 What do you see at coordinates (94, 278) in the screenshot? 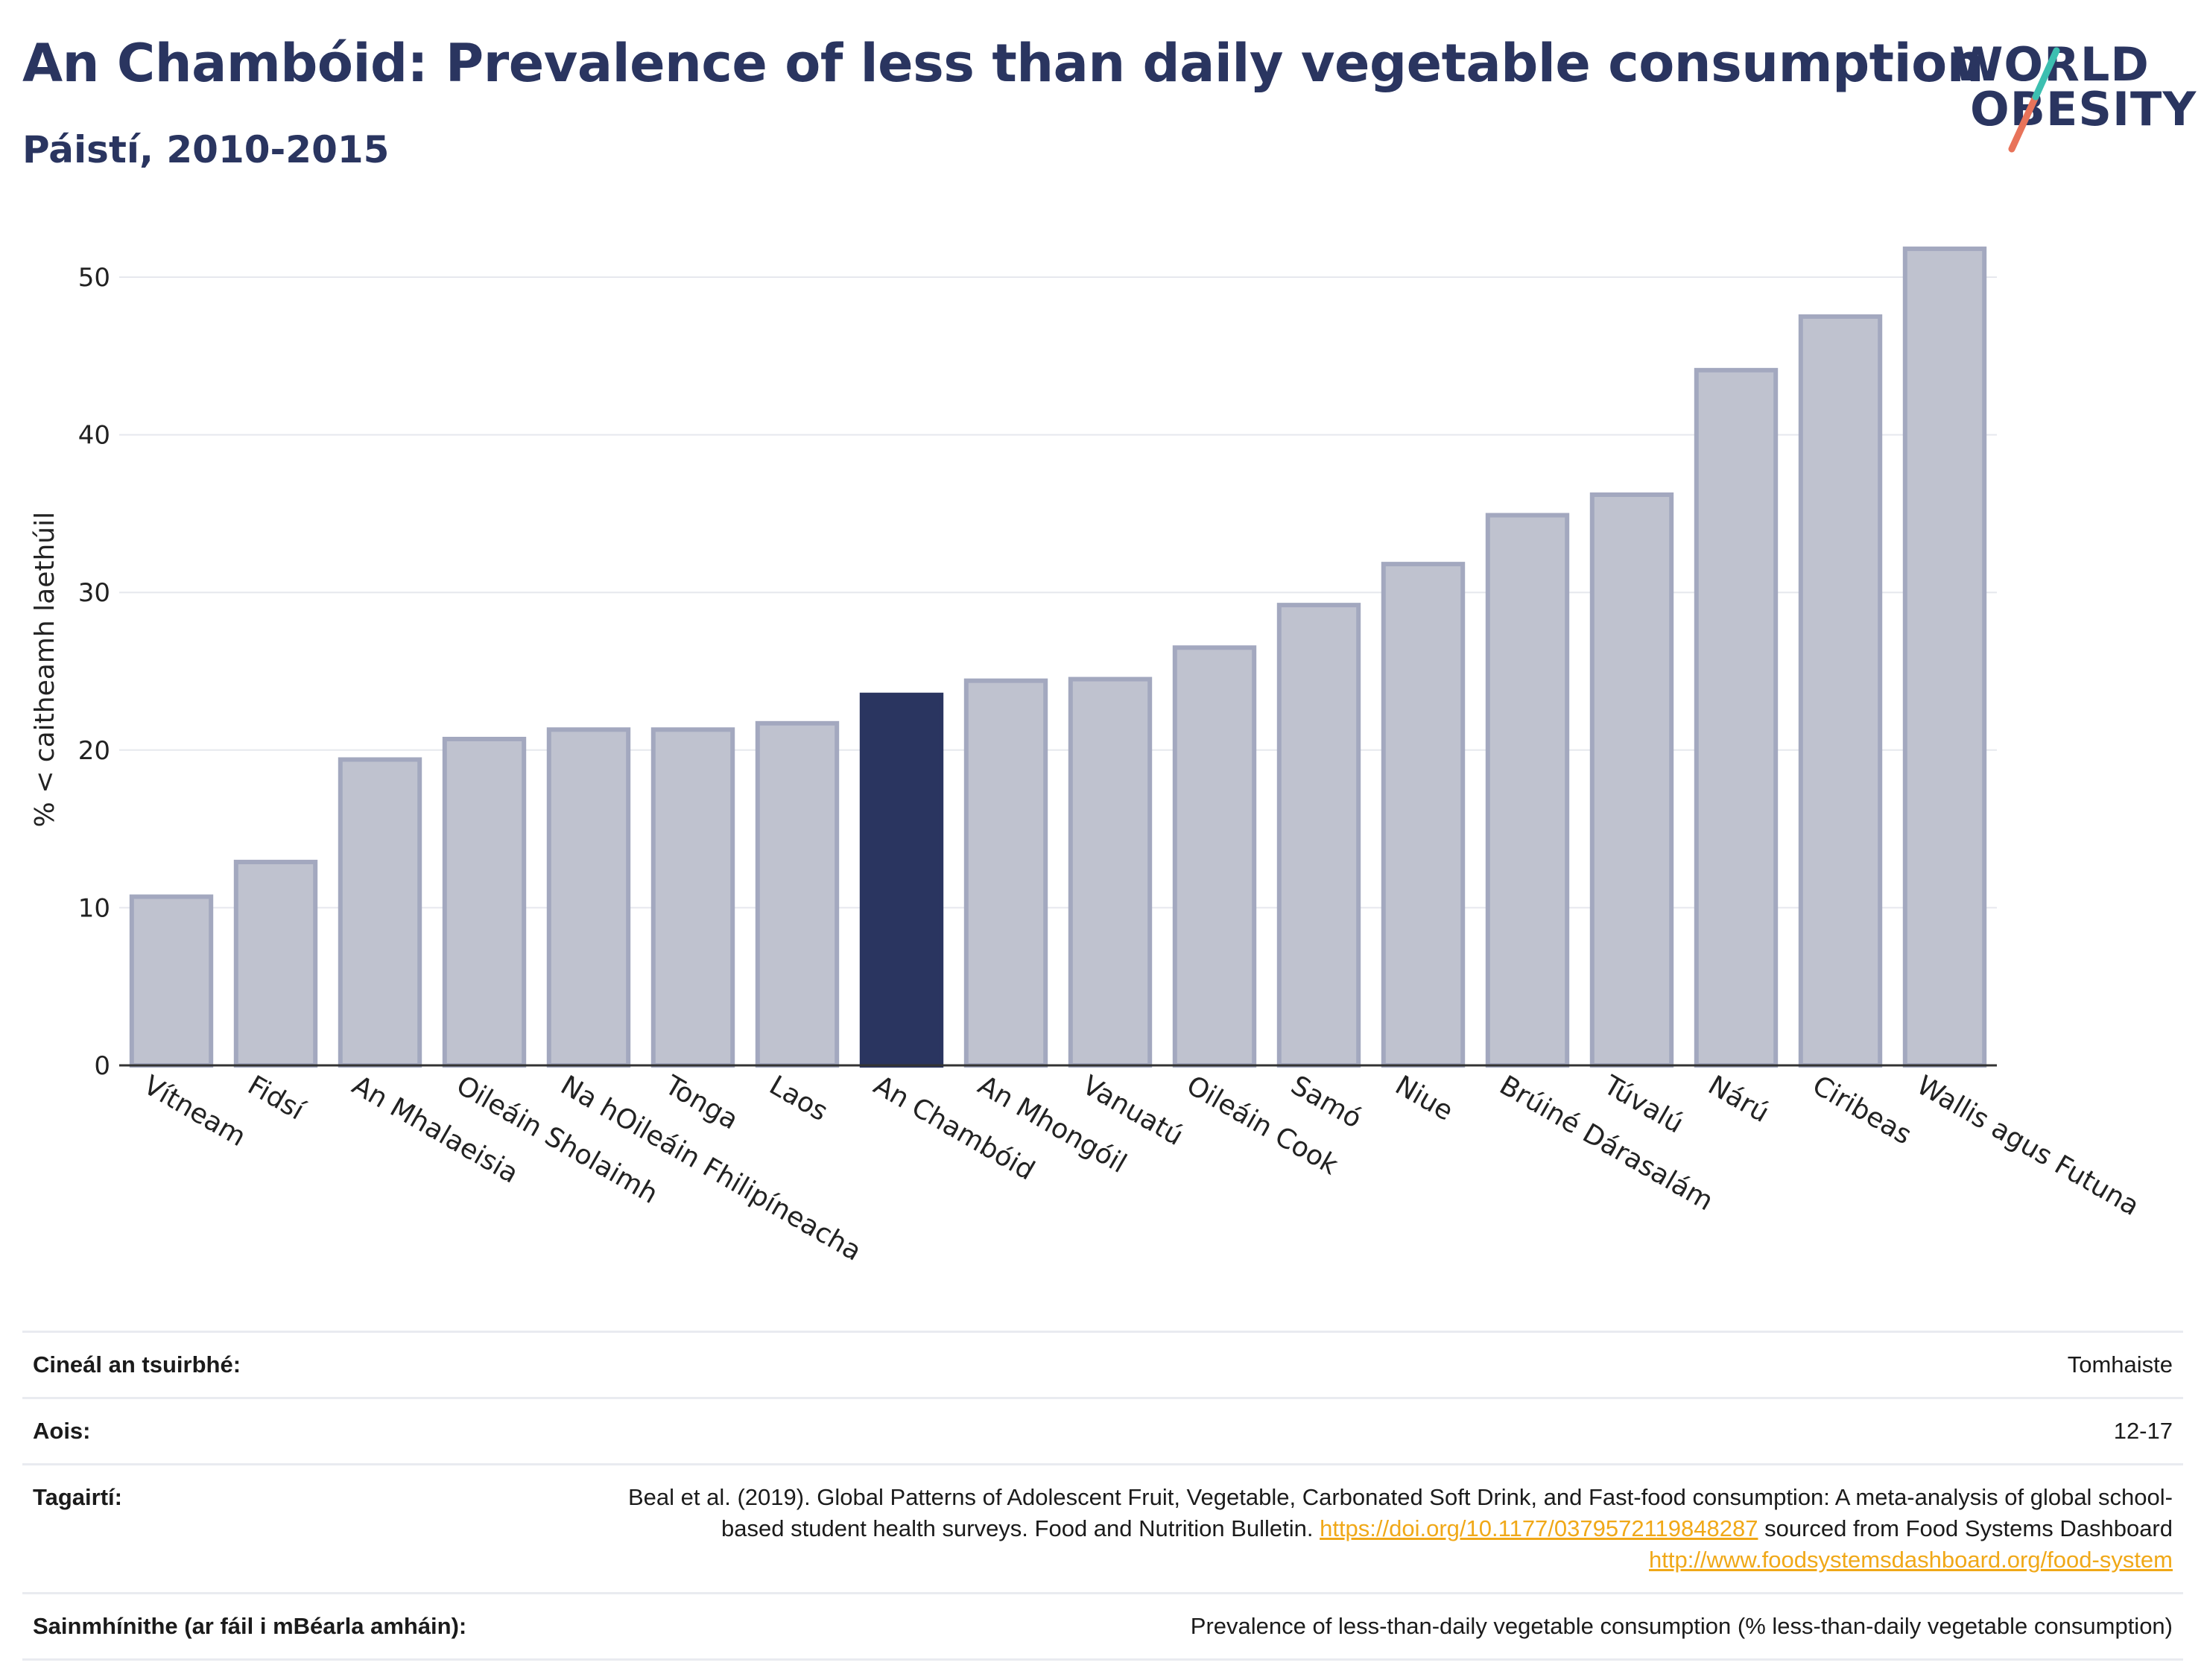
I see `y-tick-label: 50` at bounding box center [94, 278].